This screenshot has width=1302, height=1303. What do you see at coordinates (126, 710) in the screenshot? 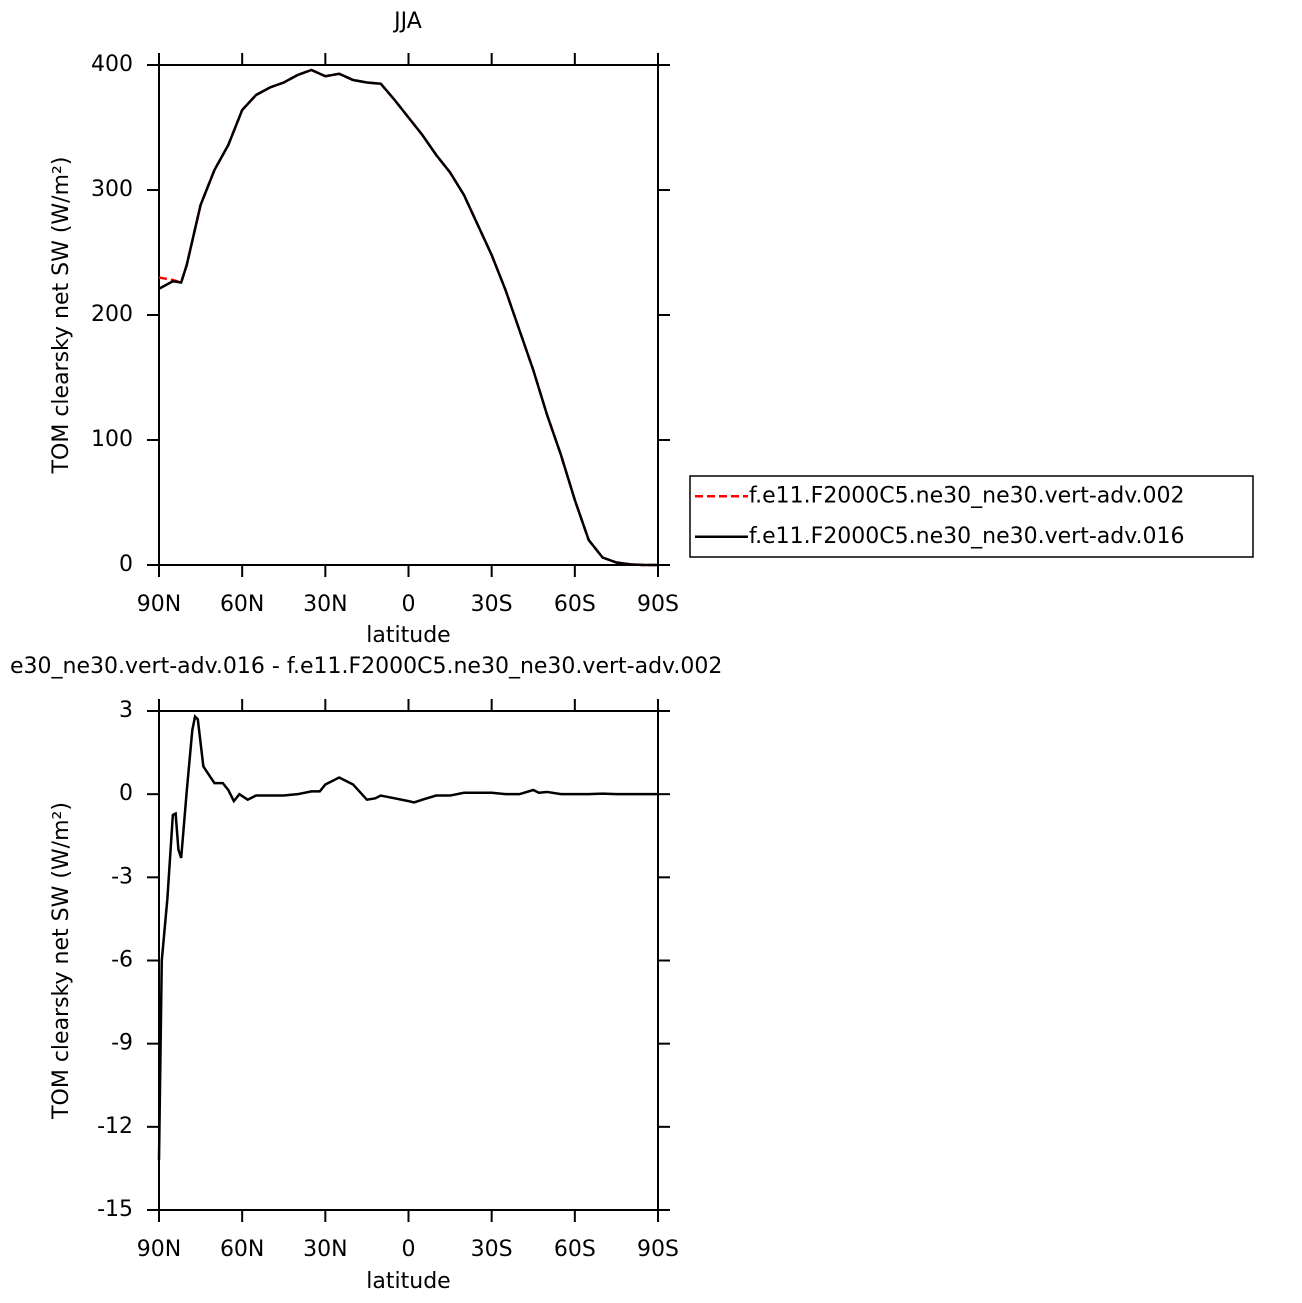
I see `y-tick-label: 3` at bounding box center [126, 710].